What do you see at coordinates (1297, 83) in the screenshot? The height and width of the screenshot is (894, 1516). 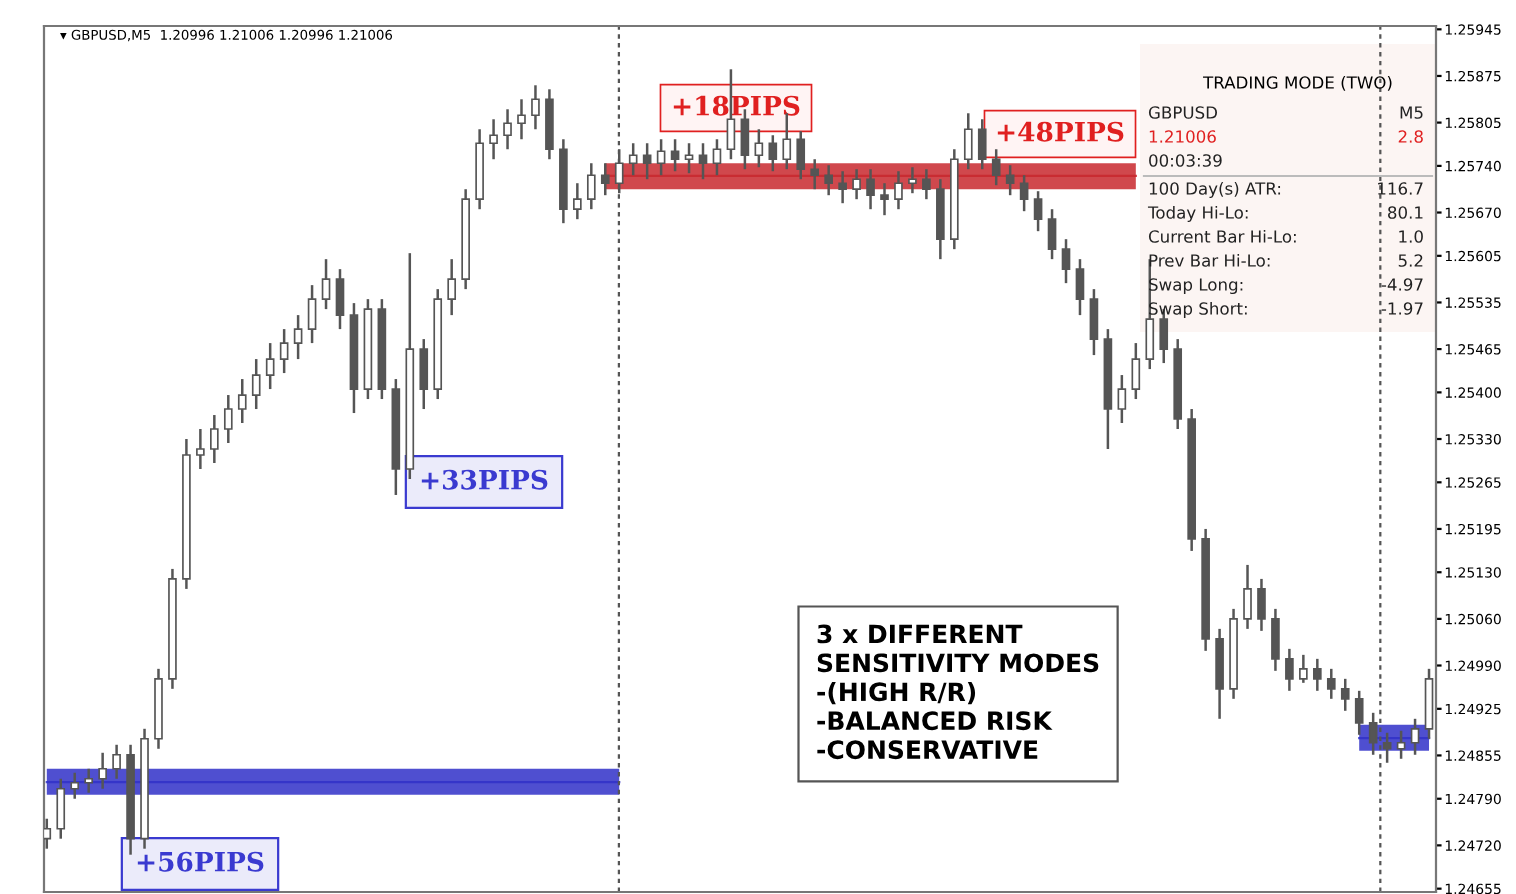 I see `annotation: TRADING MODE (TWO)` at bounding box center [1297, 83].